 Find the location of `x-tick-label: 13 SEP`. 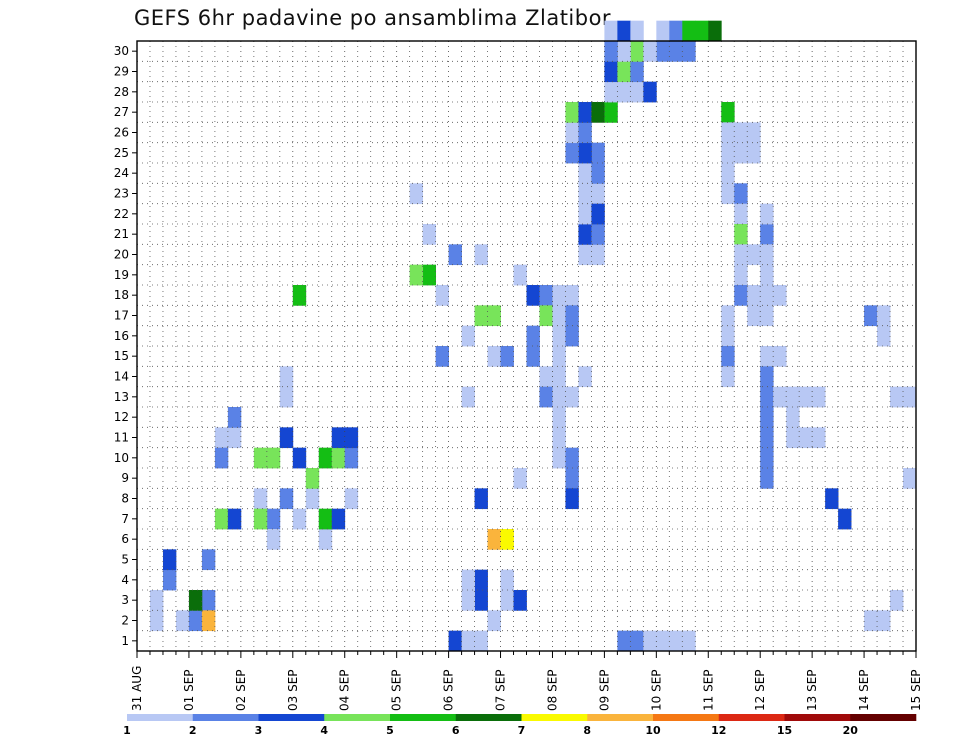

x-tick-label: 13 SEP is located at coordinates (812, 690).